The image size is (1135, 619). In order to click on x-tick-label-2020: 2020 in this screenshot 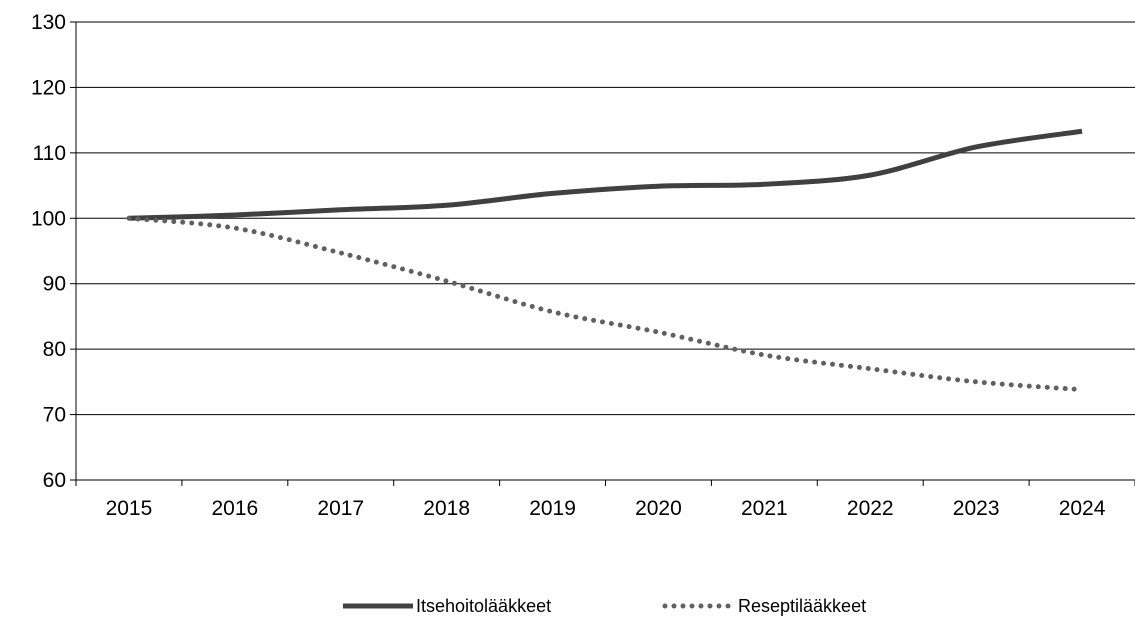, I will do `click(658, 508)`.